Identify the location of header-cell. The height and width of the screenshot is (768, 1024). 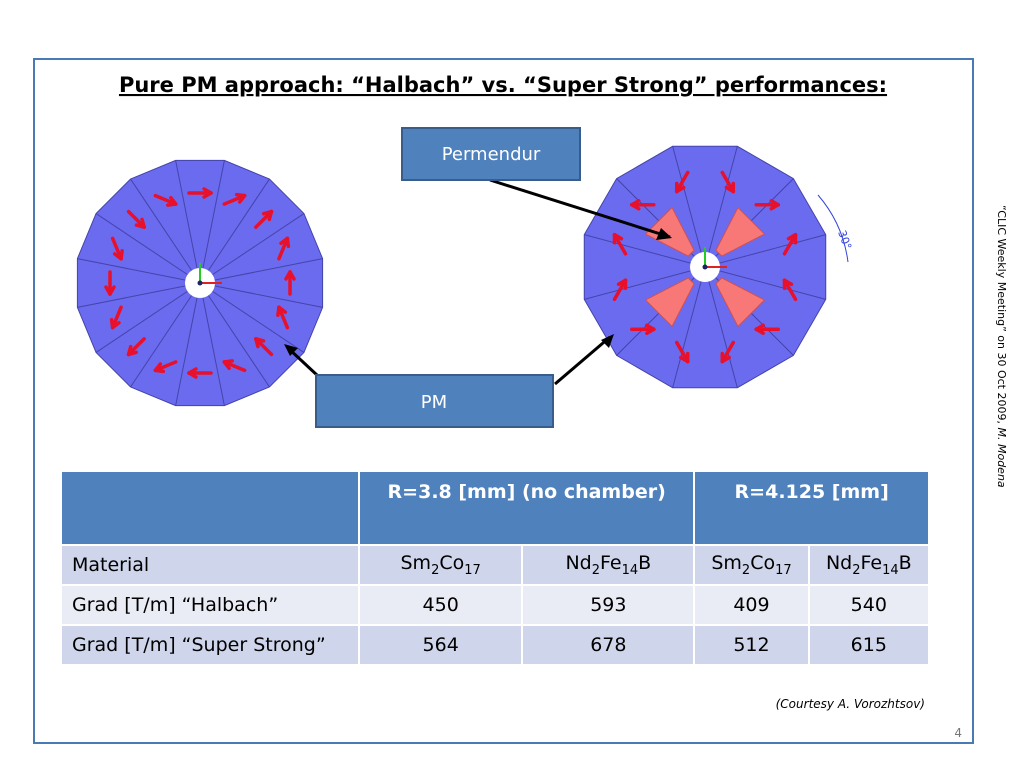
(210, 508).